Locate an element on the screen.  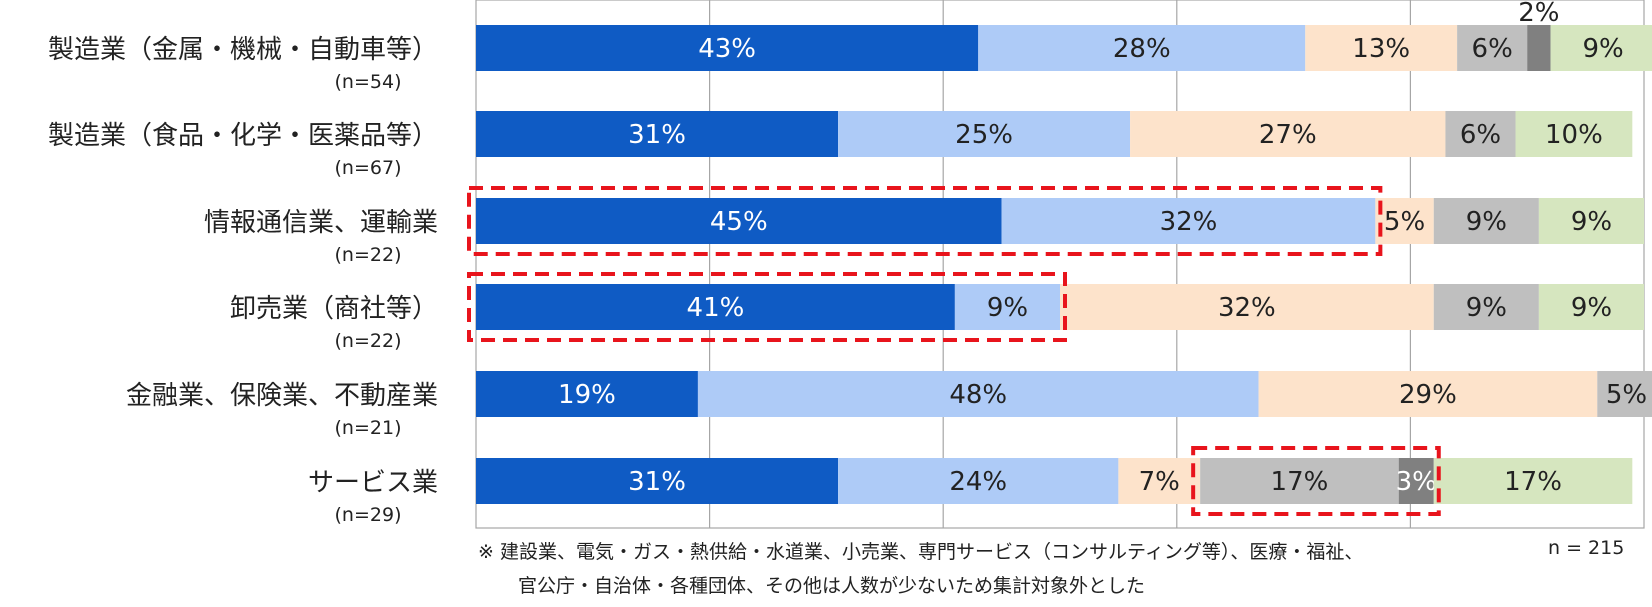
data-label: 48% is located at coordinates (978, 395).